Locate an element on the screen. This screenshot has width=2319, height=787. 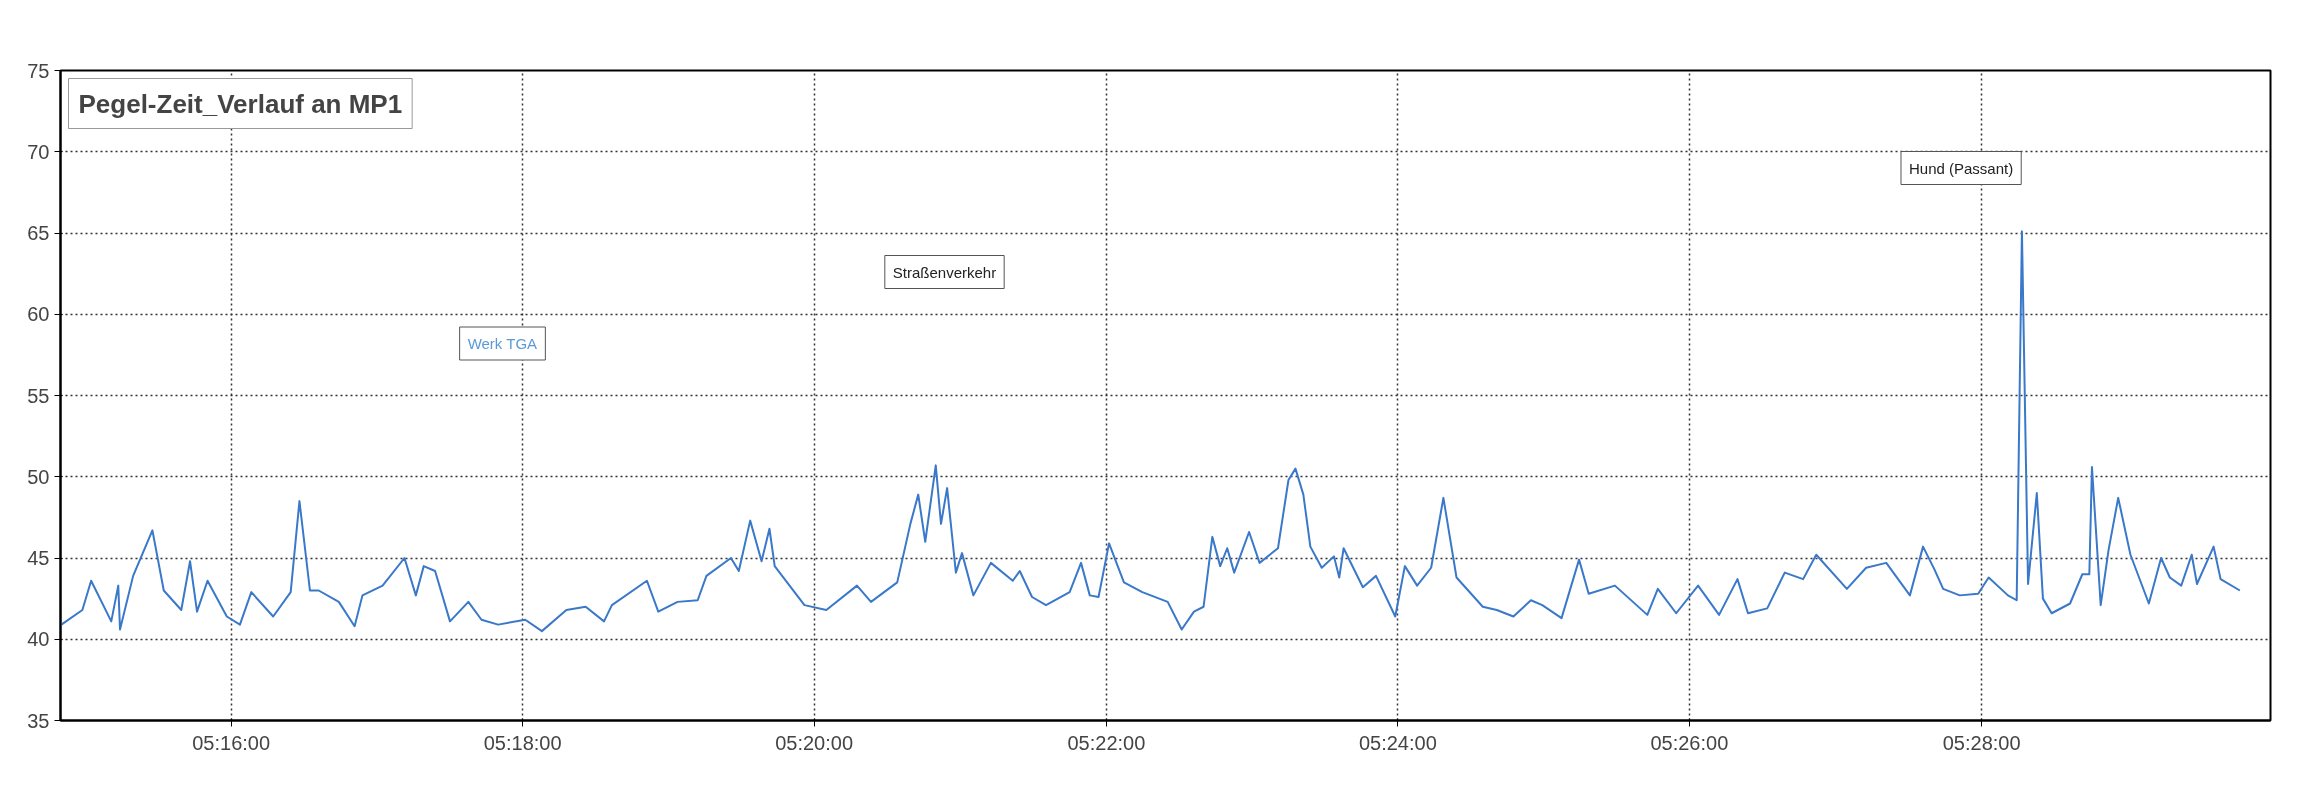
y-tick-label: 65 is located at coordinates (38, 233).